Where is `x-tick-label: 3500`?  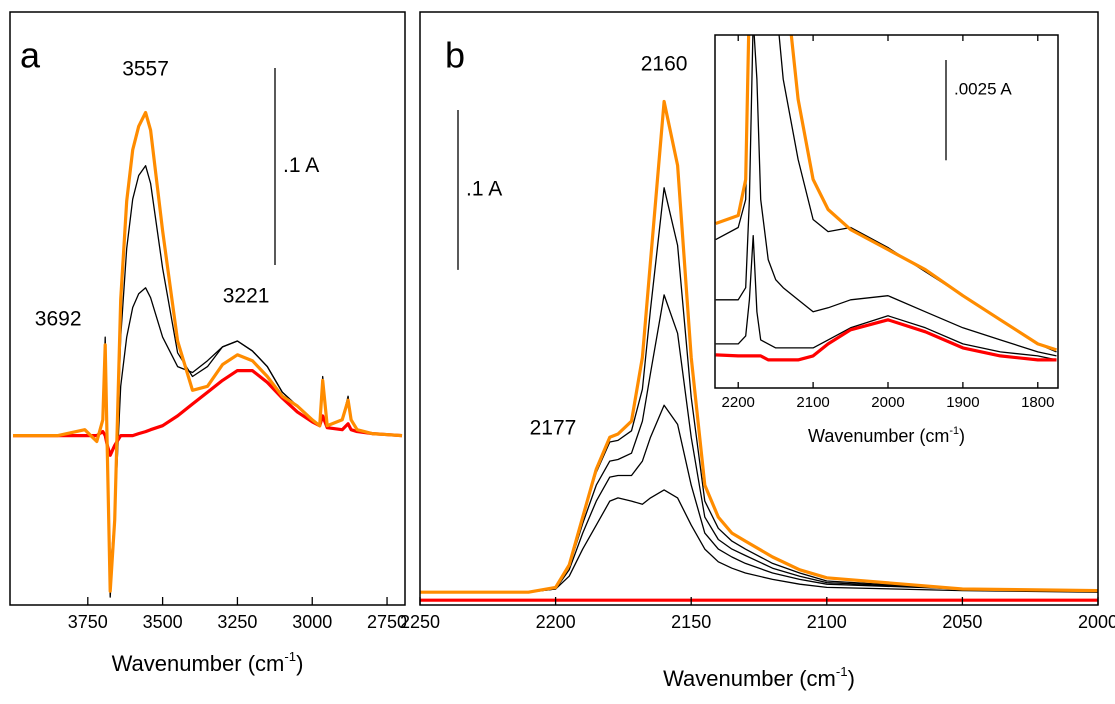
x-tick-label: 3500 is located at coordinates (163, 622).